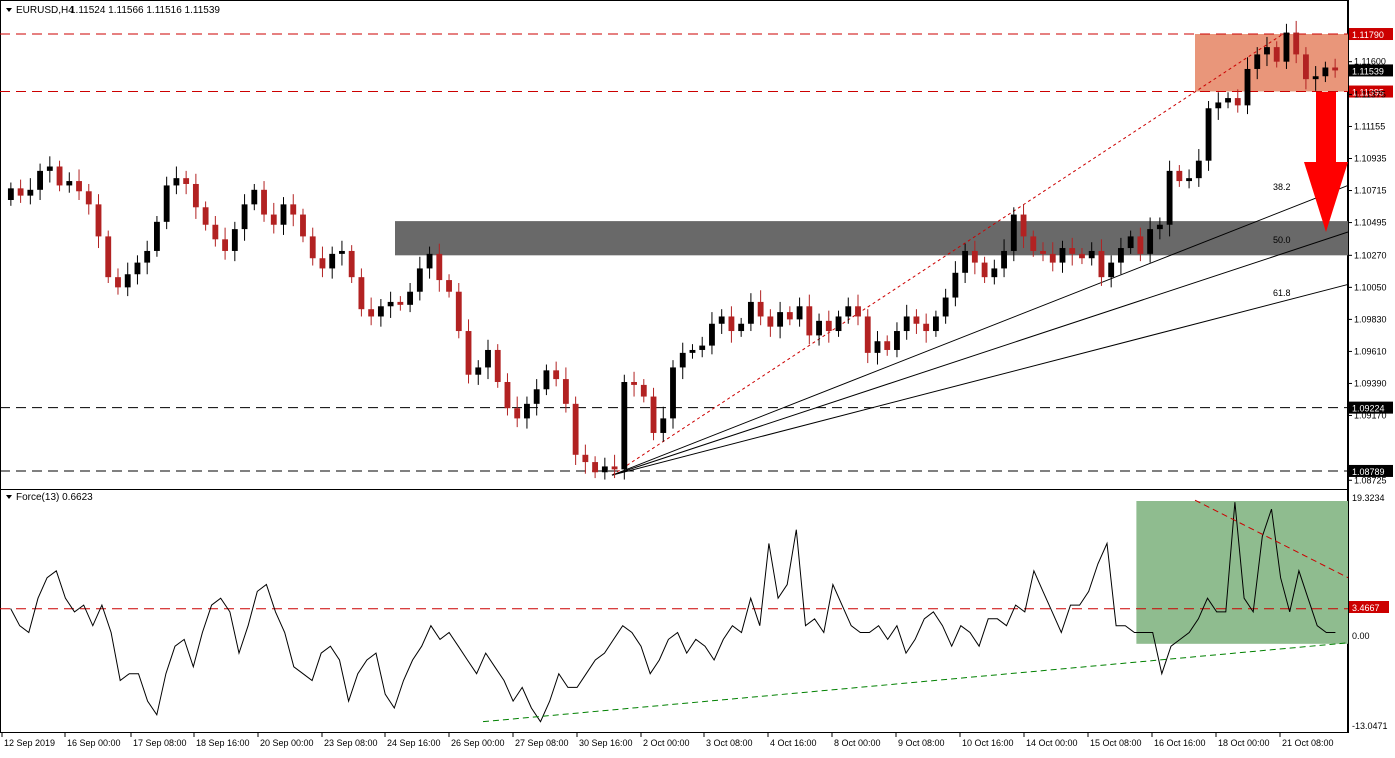 The height and width of the screenshot is (758, 1395). I want to click on time-axis-label: 15 Oct 08:00, so click(1116, 743).